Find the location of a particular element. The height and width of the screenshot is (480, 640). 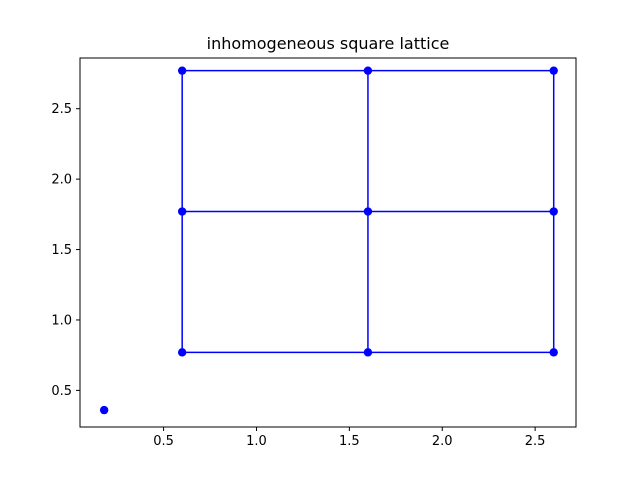

x-tick-label-2: 1.5 is located at coordinates (349, 441).